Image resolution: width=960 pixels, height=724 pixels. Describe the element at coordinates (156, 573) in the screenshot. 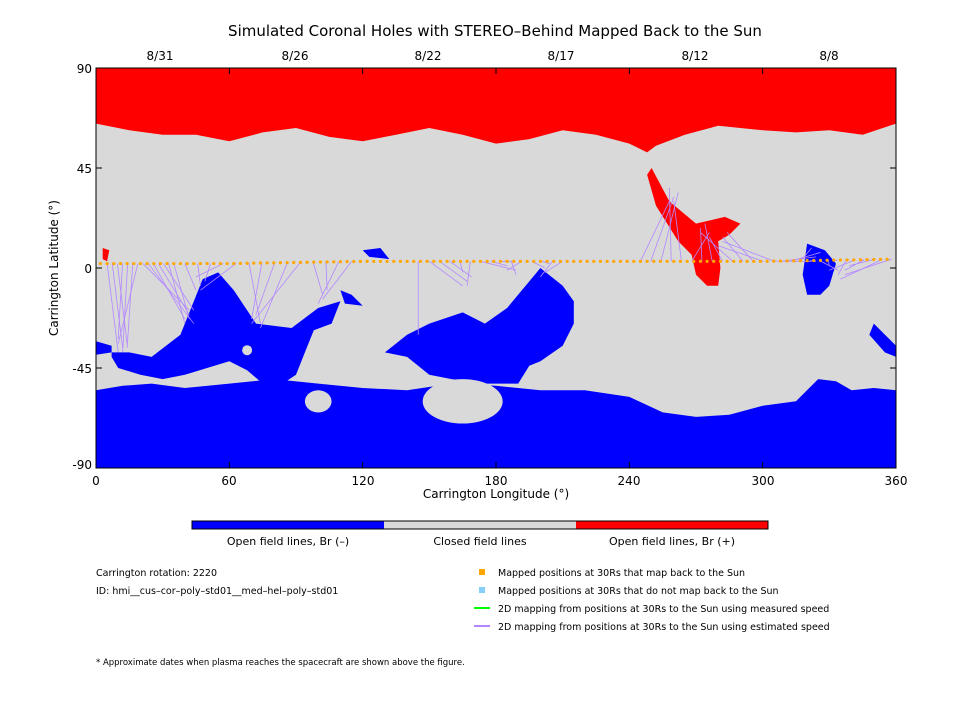

I see `carrington-rotation: Carrington rotation: 2220` at that location.